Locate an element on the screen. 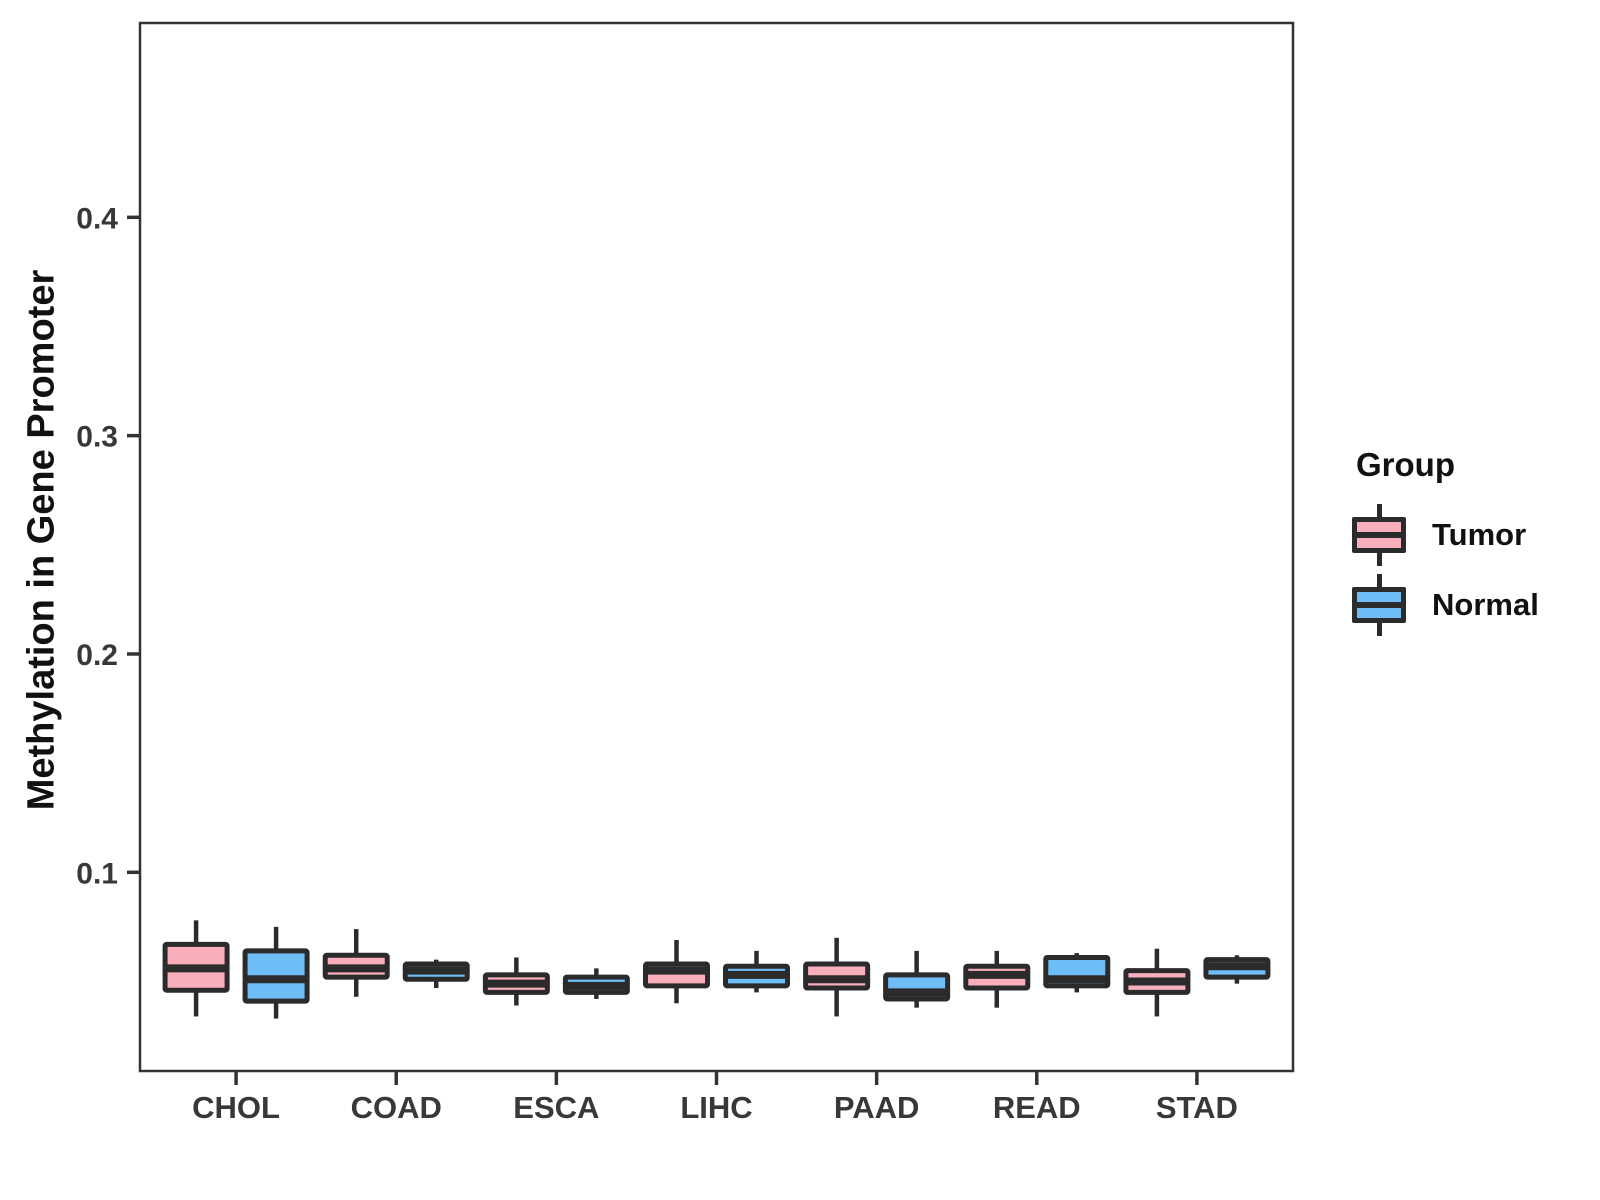  tumor-boxplot-key-icon is located at coordinates (1379, 535).